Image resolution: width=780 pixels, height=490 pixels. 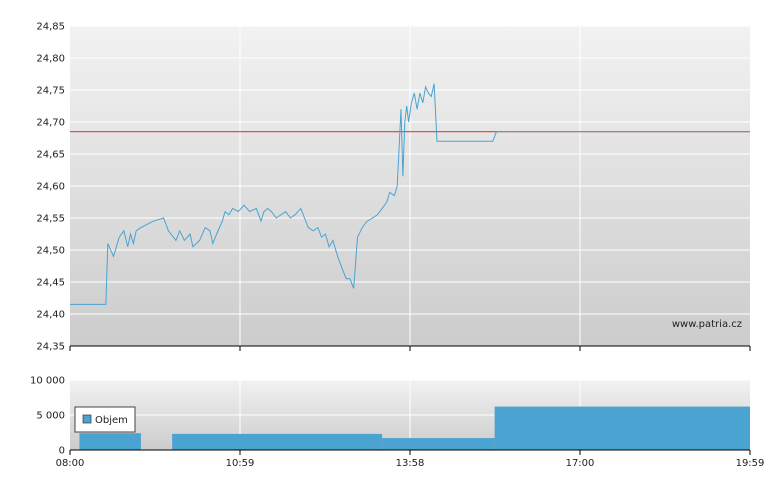 I want to click on price-y-tick-label: 24,50, so click(x=50, y=251).